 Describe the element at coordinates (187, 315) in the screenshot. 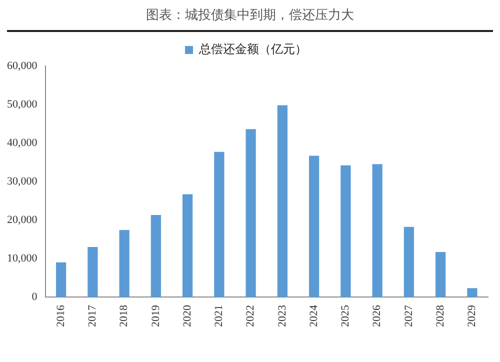

I see `x-tick-label: 2020` at that location.